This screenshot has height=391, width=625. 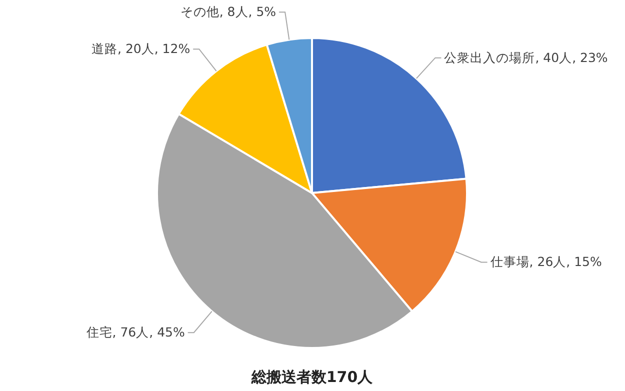 What do you see at coordinates (135, 332) in the screenshot?
I see `slice-label: 住宅, 76人, 45%` at bounding box center [135, 332].